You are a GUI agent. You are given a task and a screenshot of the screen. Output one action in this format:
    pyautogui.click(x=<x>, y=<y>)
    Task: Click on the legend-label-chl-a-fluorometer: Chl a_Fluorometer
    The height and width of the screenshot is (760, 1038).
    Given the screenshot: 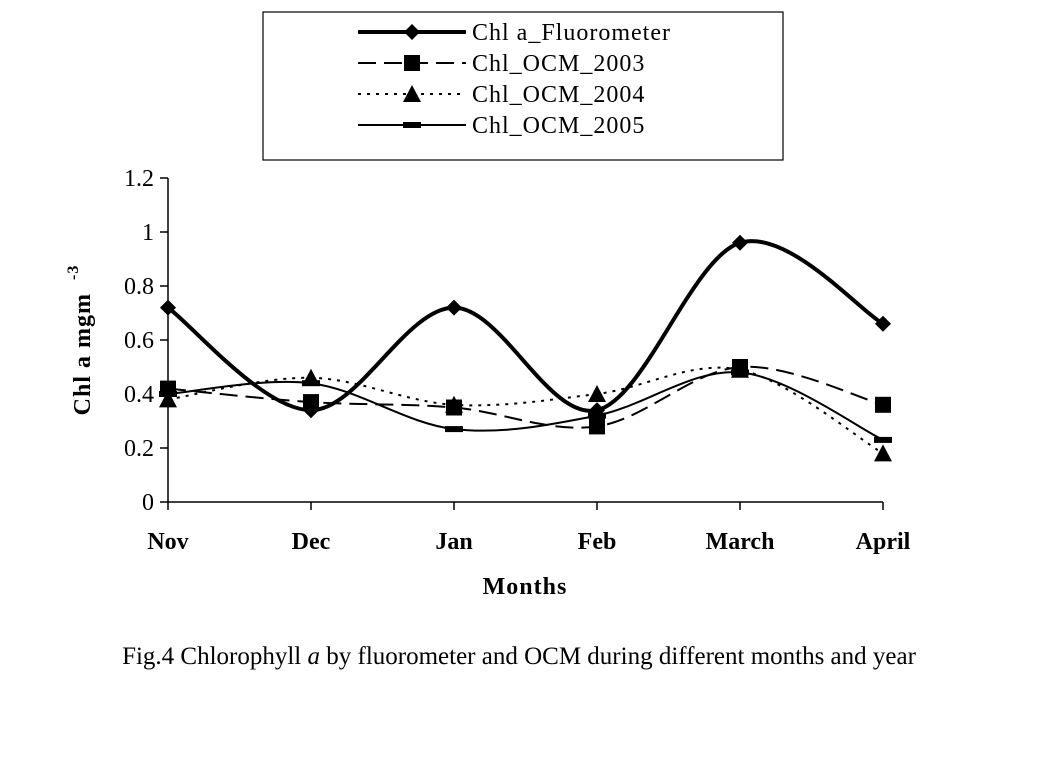 What is the action you would take?
    pyautogui.click(x=571, y=33)
    